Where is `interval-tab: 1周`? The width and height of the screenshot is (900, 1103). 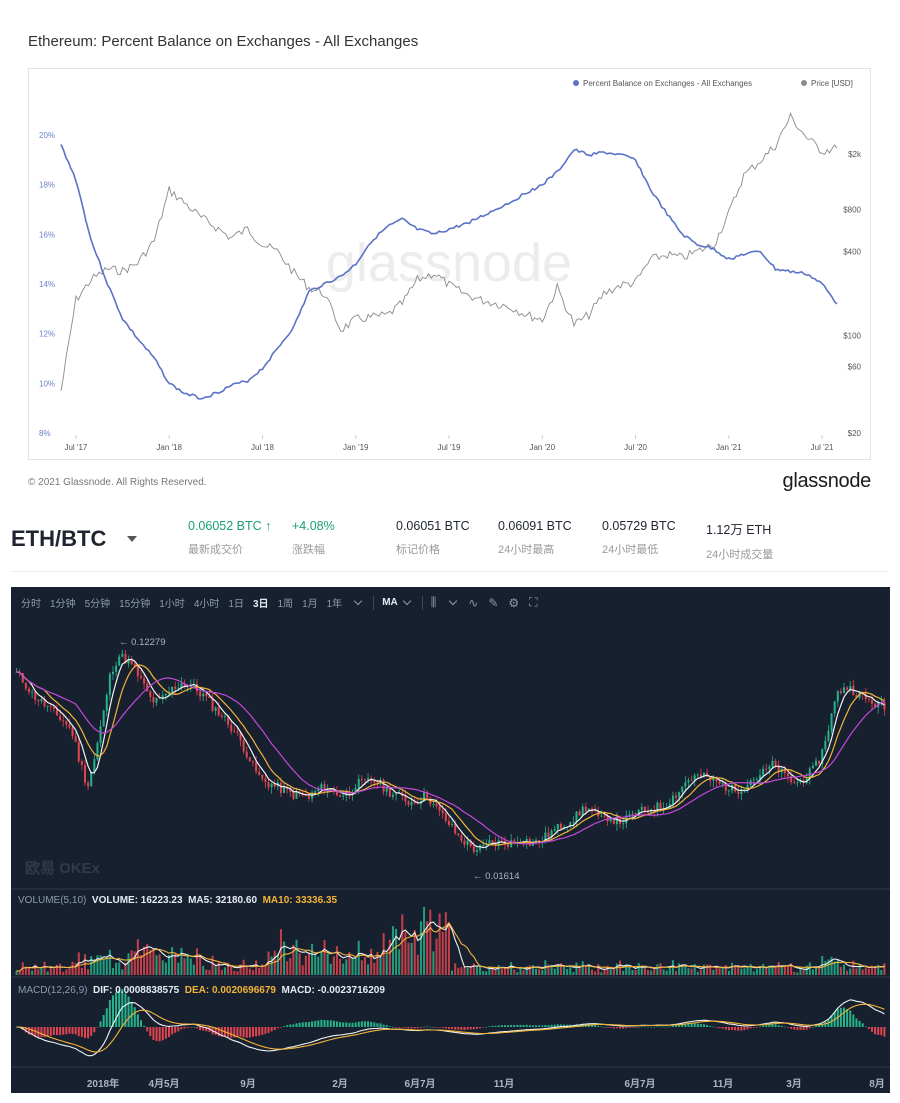 interval-tab: 1周 is located at coordinates (285, 604).